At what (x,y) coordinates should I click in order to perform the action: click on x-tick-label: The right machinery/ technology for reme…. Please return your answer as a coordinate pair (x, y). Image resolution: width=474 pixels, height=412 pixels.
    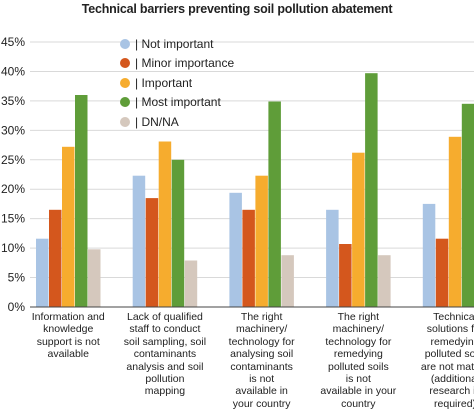
    Looking at the image, I should click on (358, 360).